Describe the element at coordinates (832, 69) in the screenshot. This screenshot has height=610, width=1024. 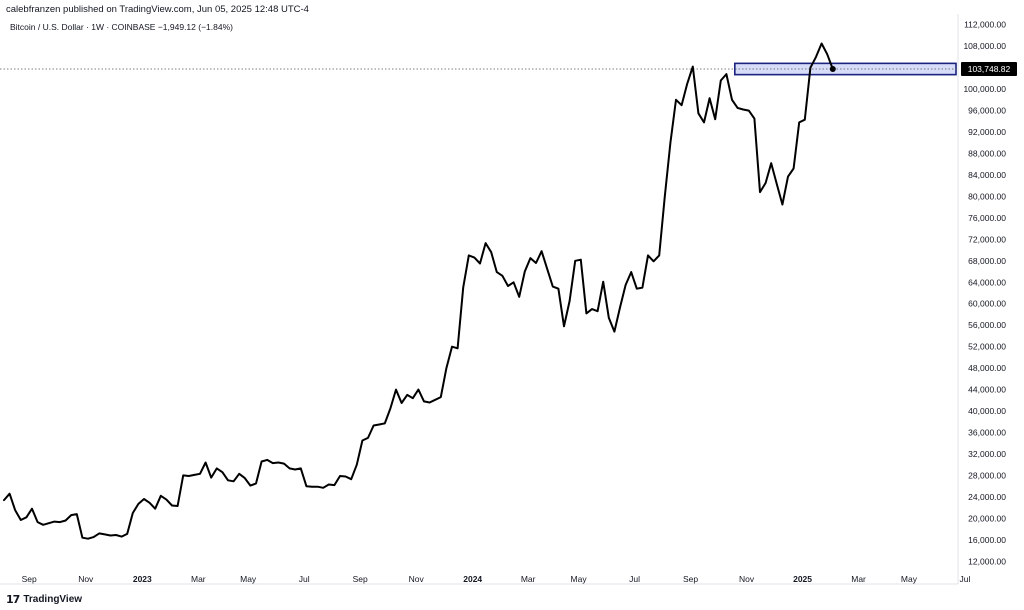
I see `last-price-dot` at that location.